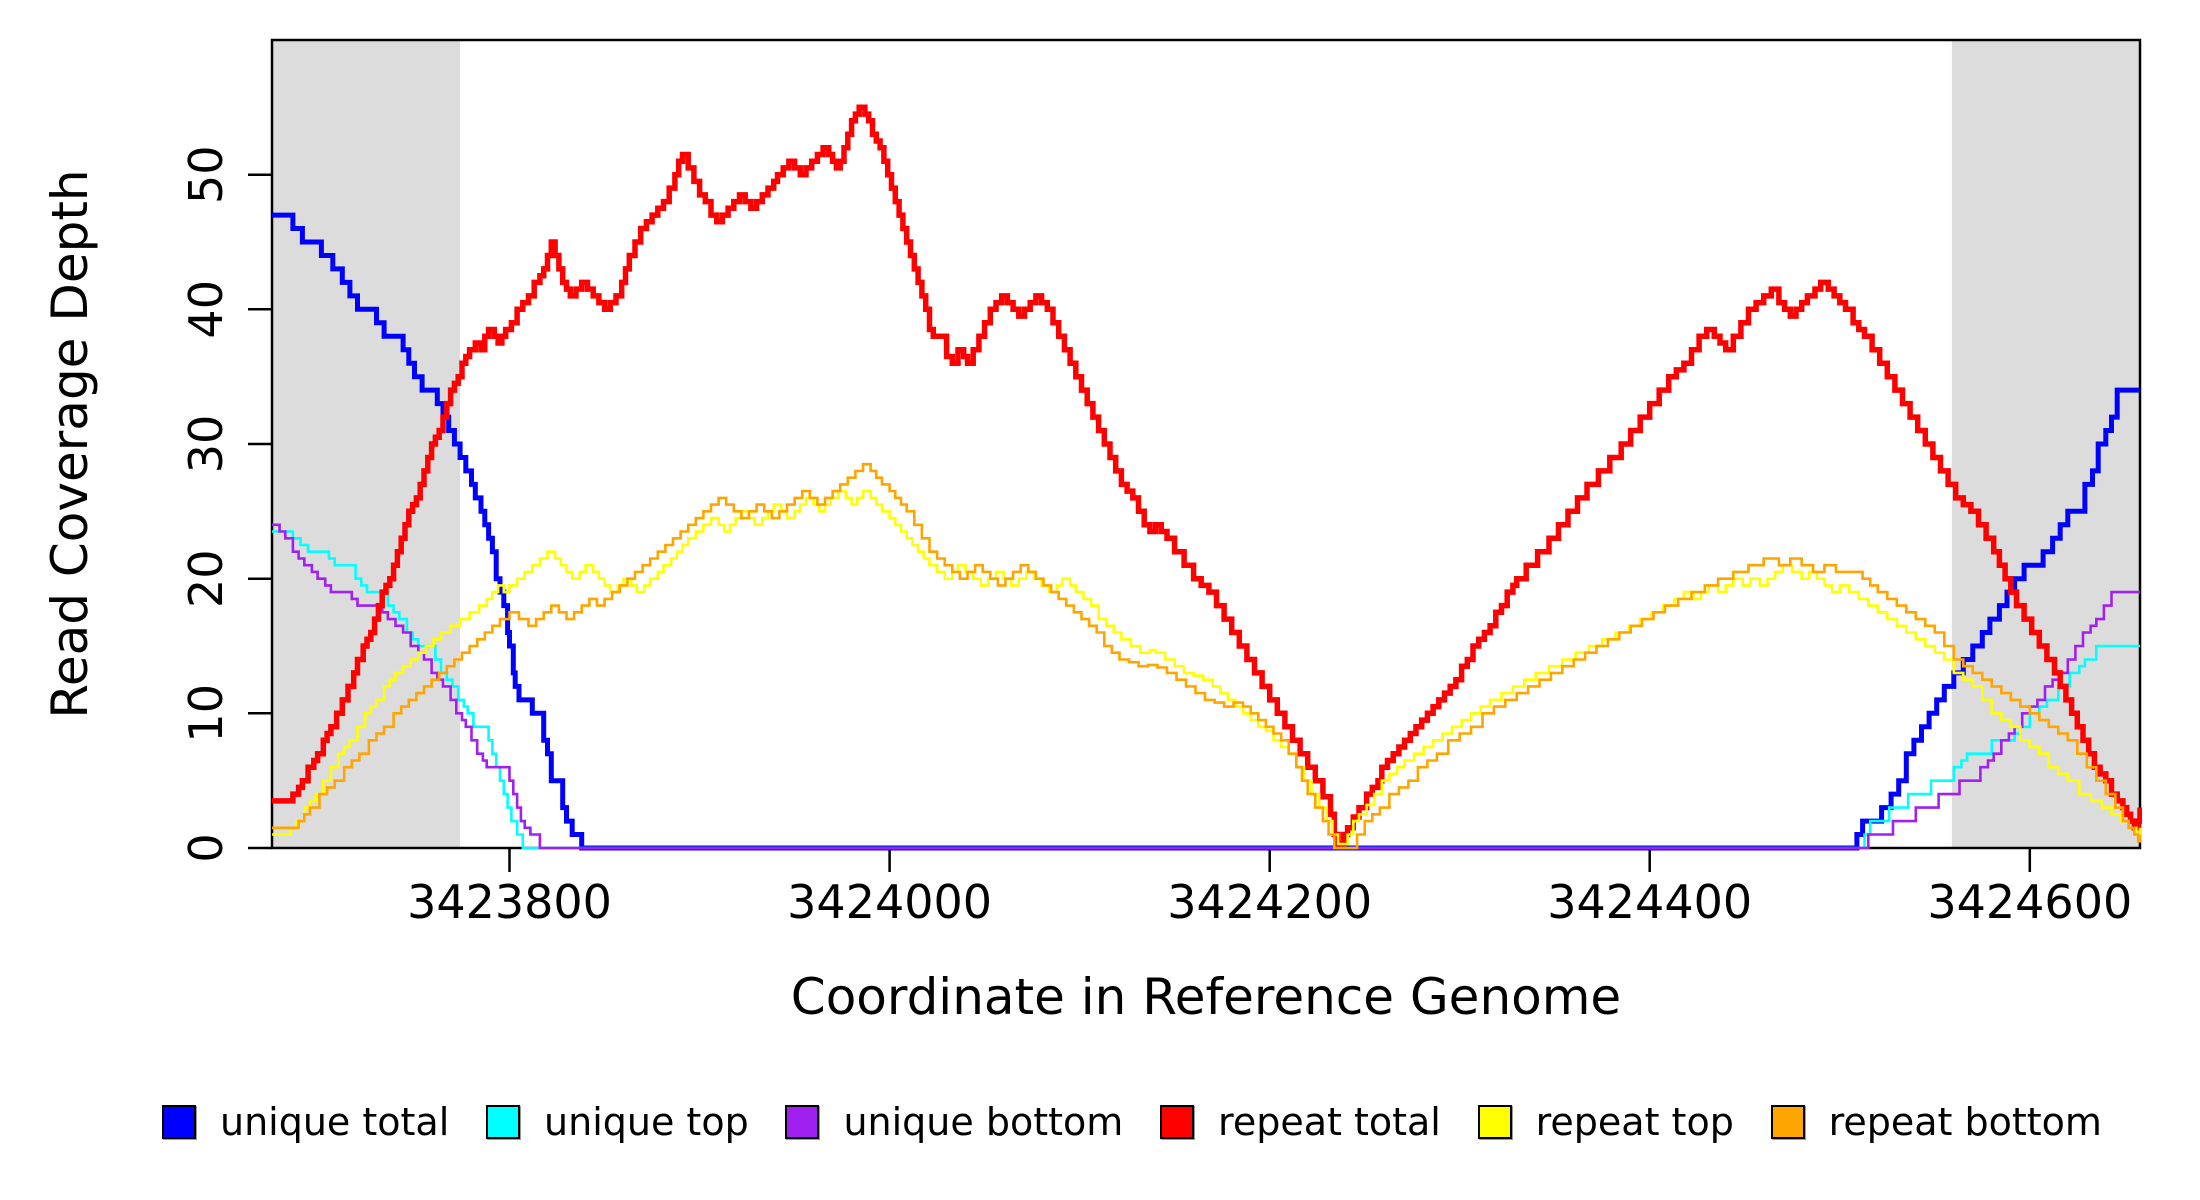  Describe the element at coordinates (2029, 902) in the screenshot. I see `x-tick-label: 3424600` at that location.